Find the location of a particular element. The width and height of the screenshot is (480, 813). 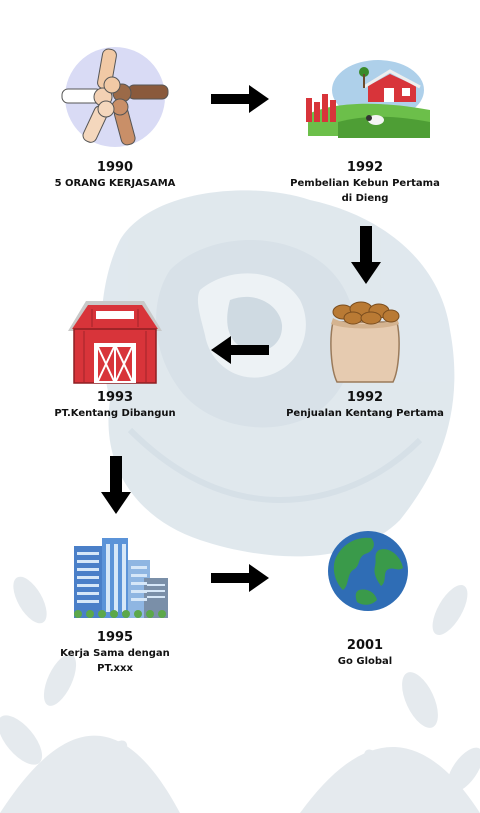

timeline-node-1995: 1995 Kerja Sama dengan PT.xxx is located at coordinates (115, 653).